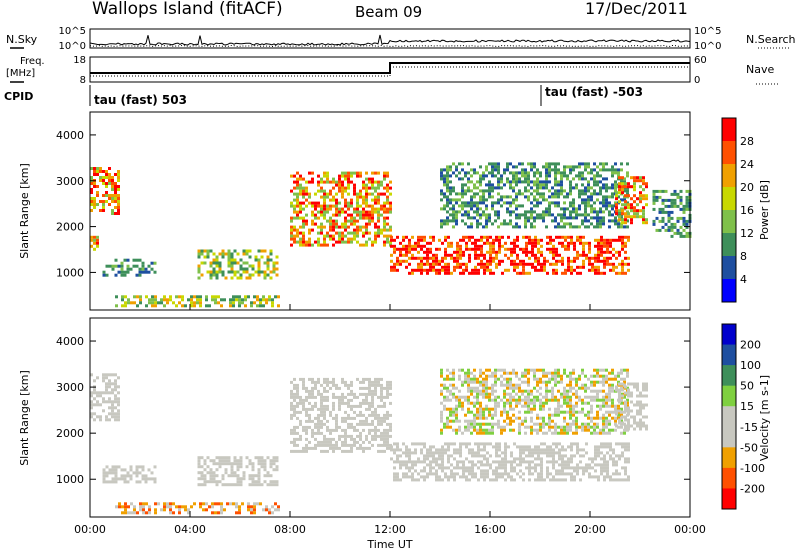 The width and height of the screenshot is (800, 554). I want to click on colorbar-tick-label: 16, so click(747, 210).